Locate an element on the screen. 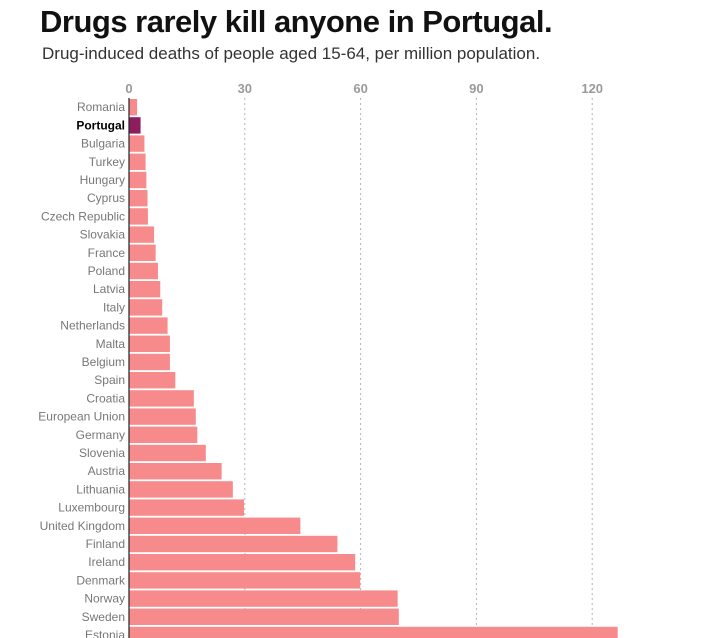 Image resolution: width=718 pixels, height=638 pixels. chart-title: Drugs rarely kill anyone in Portugal. is located at coordinates (296, 21).